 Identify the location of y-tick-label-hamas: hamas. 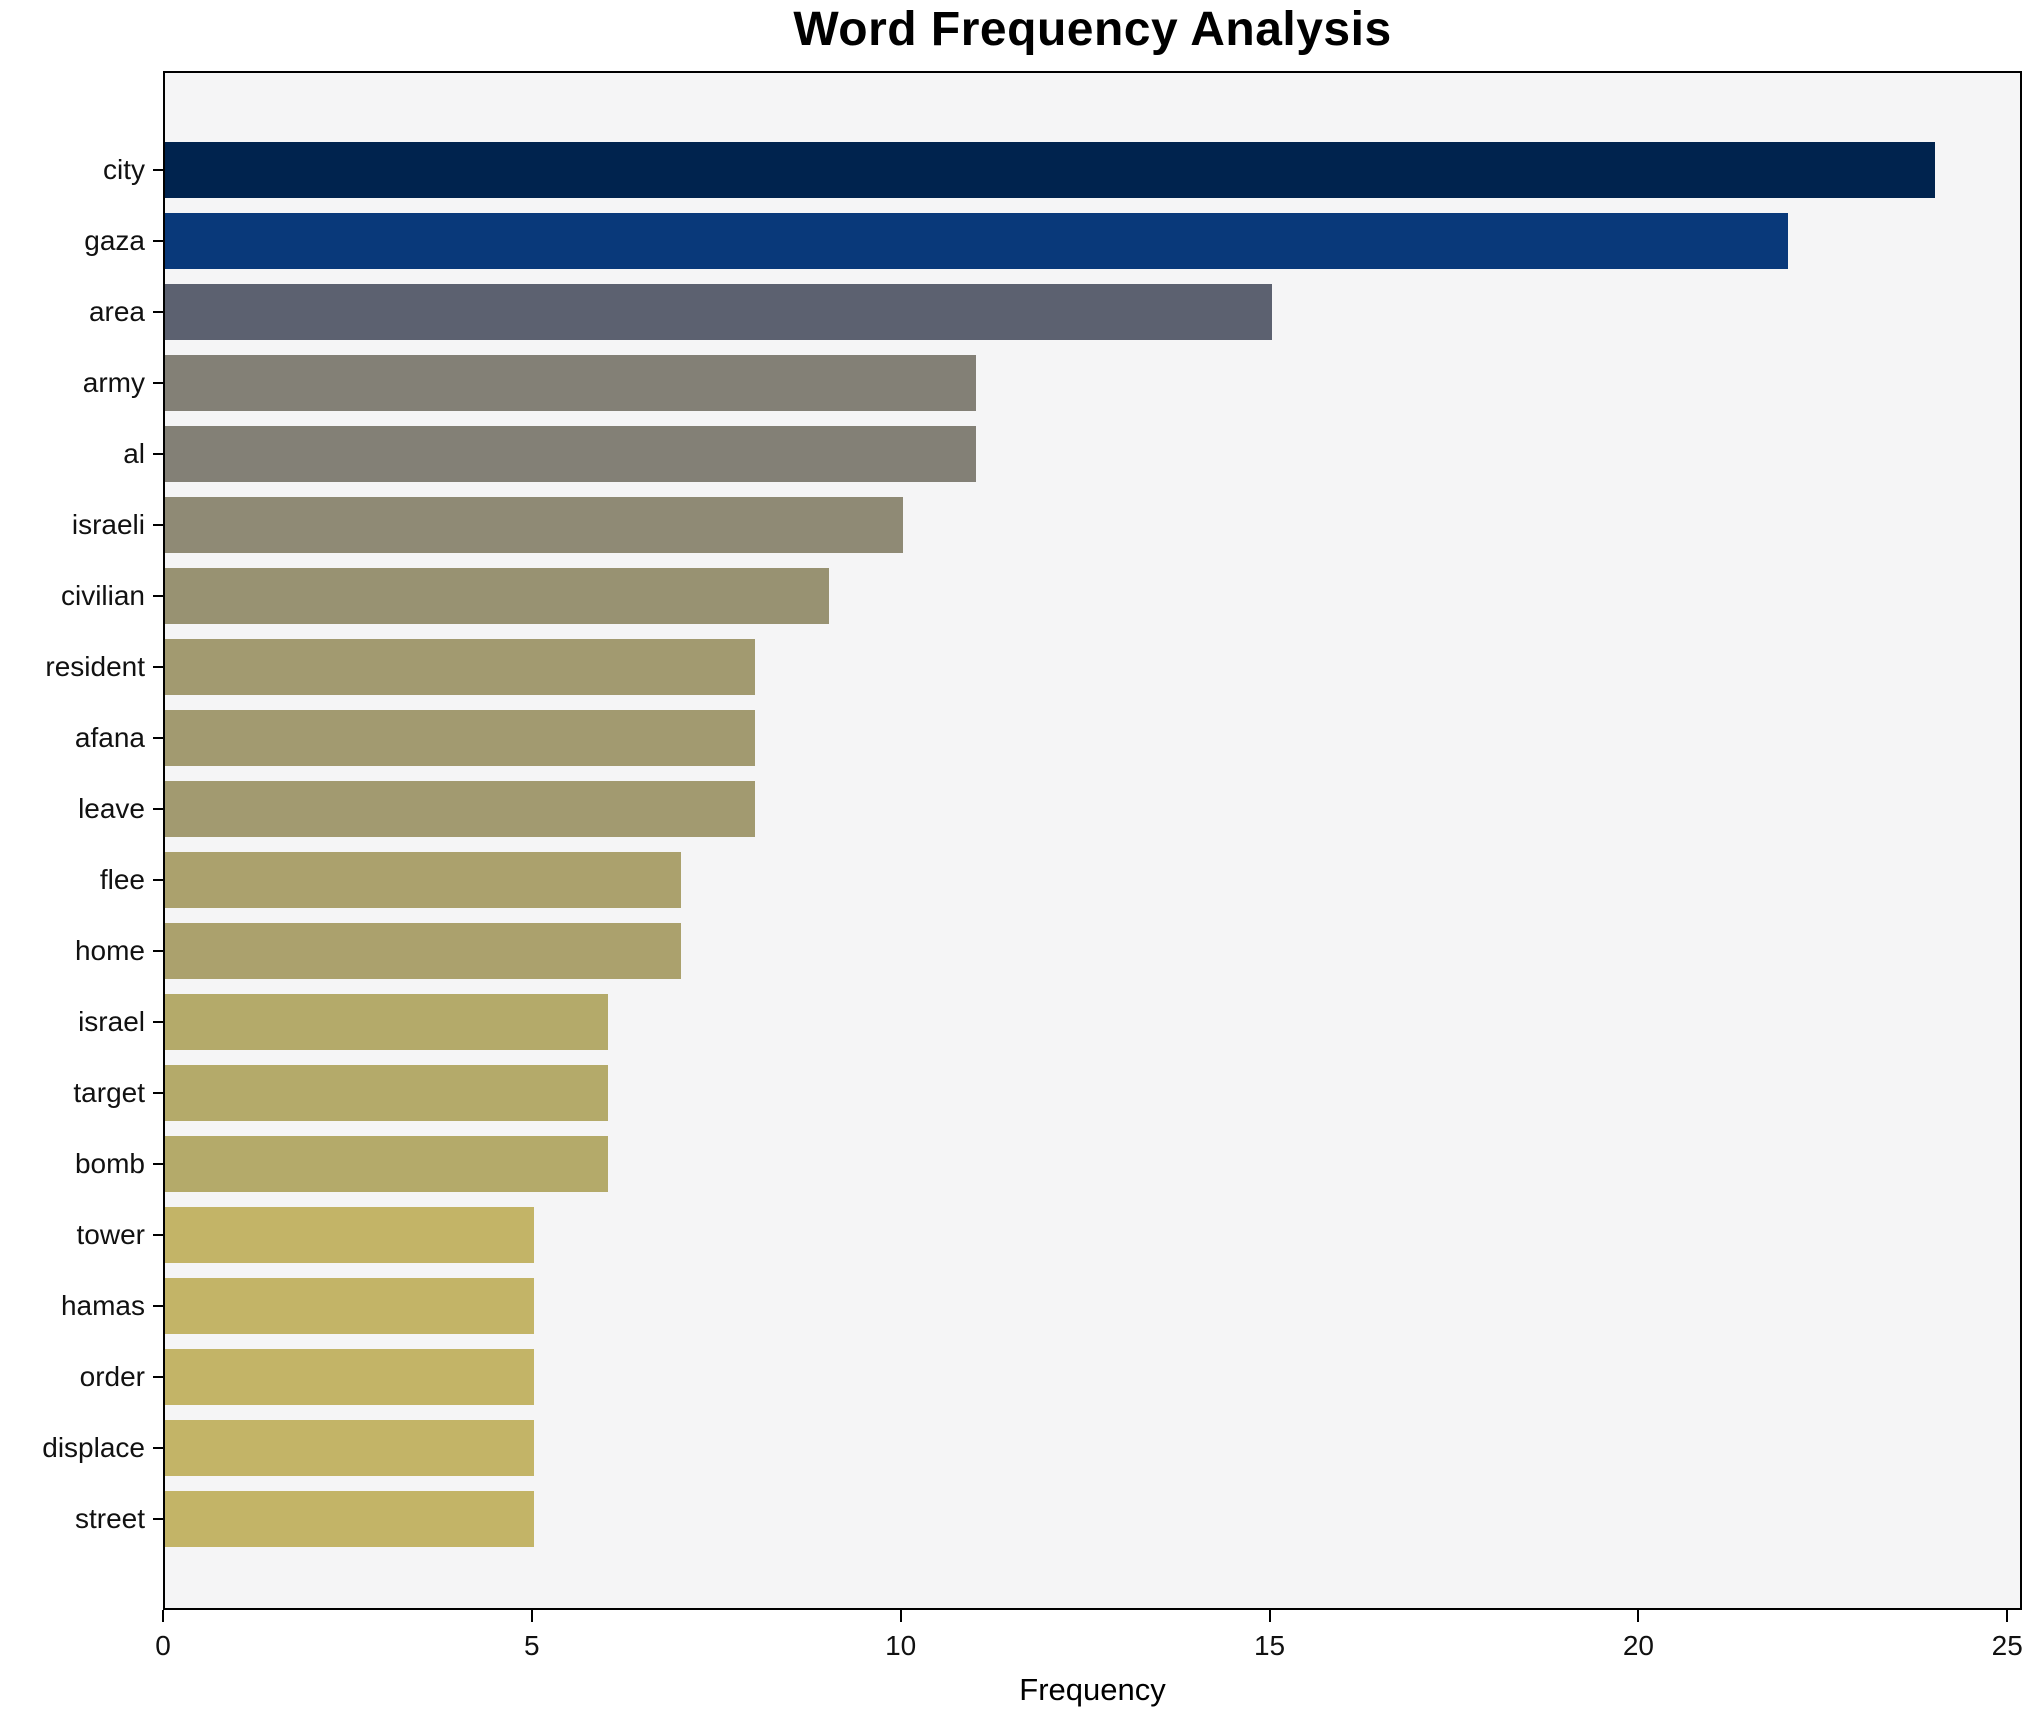
(102, 1305).